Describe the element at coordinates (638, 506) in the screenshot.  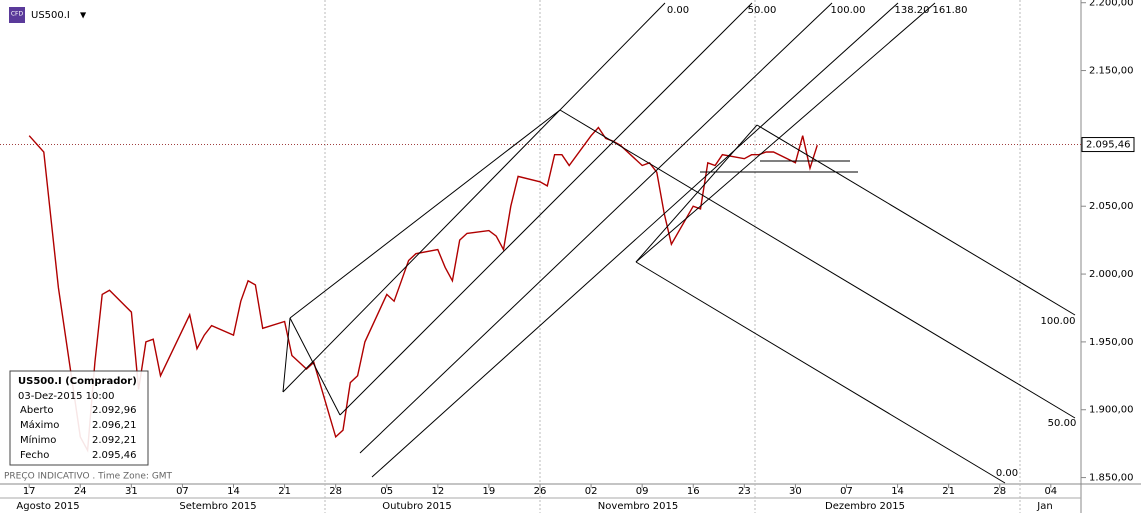
I see `month-label: Novembro 2015` at that location.